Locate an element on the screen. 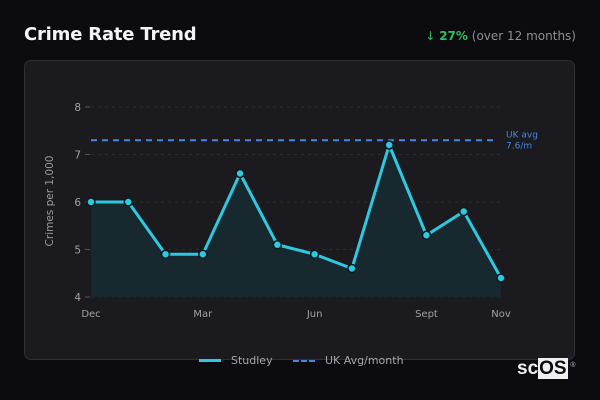 The width and height of the screenshot is (600, 400). chart-legend: Studley UK Avg/month is located at coordinates (300, 362).